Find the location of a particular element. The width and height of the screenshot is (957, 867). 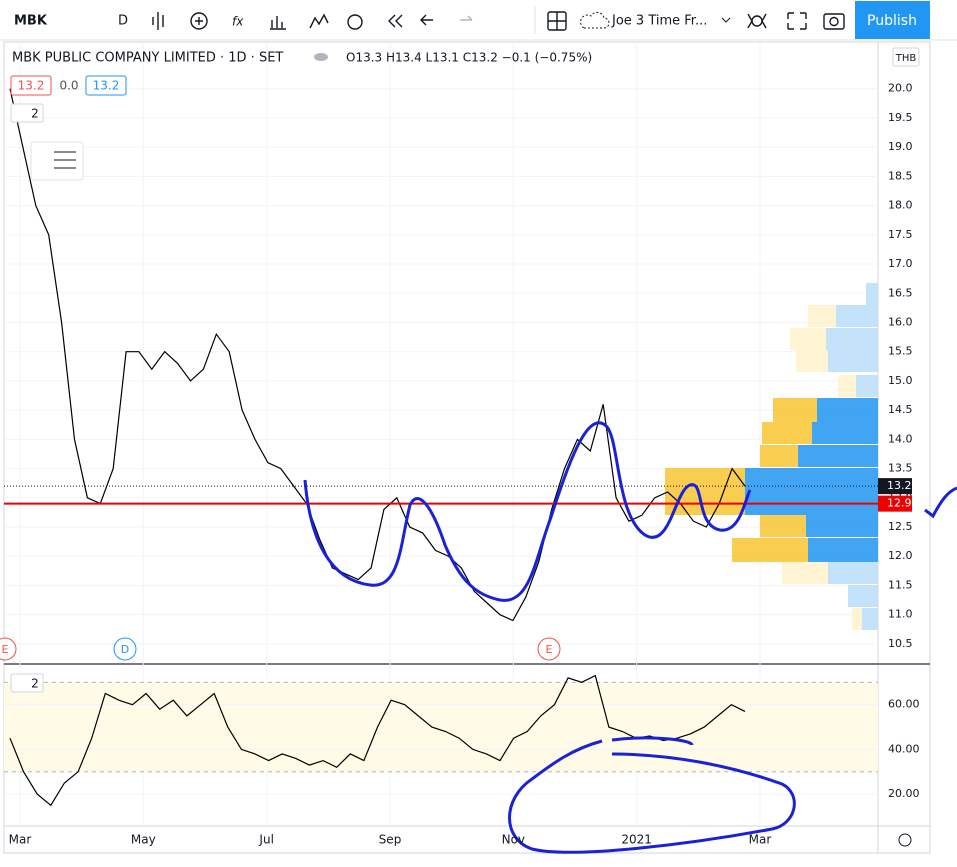

eye-toggle is located at coordinates (321, 57).